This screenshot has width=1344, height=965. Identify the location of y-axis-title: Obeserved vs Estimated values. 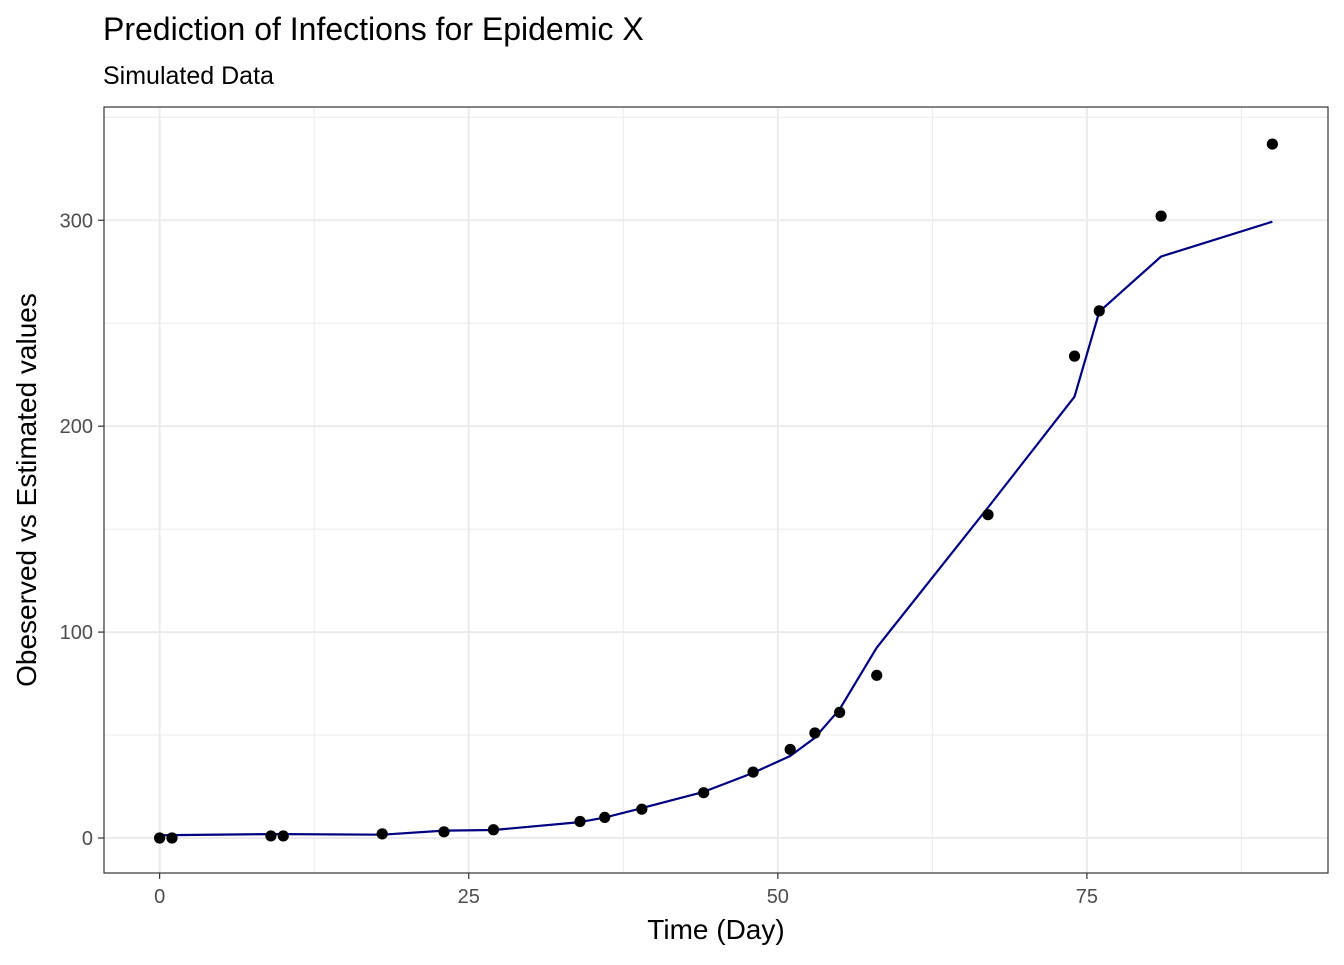
(26, 490).